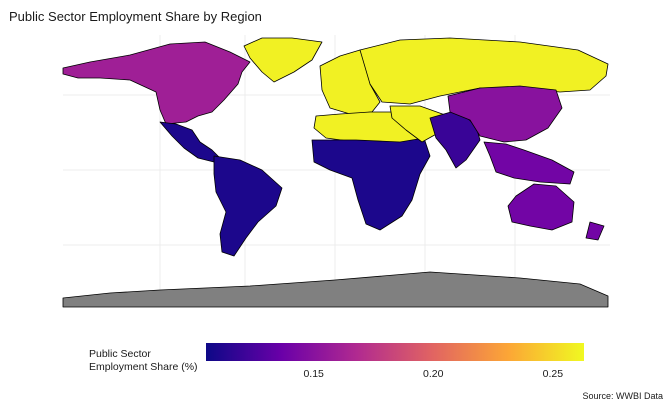 This screenshot has width=672, height=415. I want to click on region-greenland, so click(283, 60).